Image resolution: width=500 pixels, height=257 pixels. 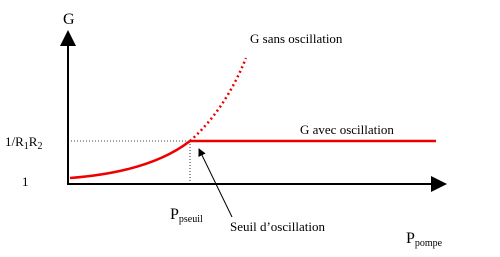 What do you see at coordinates (186, 215) in the screenshot?
I see `threshold-power: Ppseuil` at bounding box center [186, 215].